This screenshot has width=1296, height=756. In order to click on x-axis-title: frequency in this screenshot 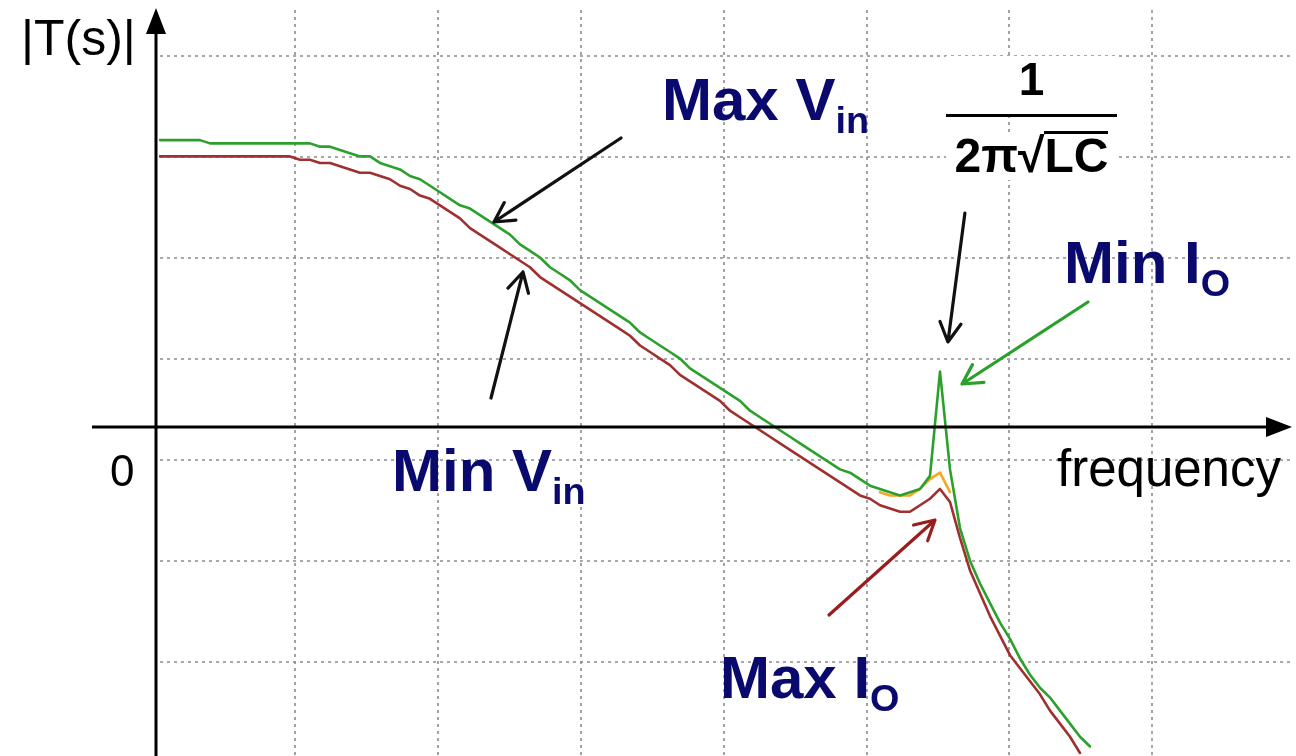, I will do `click(1169, 468)`.